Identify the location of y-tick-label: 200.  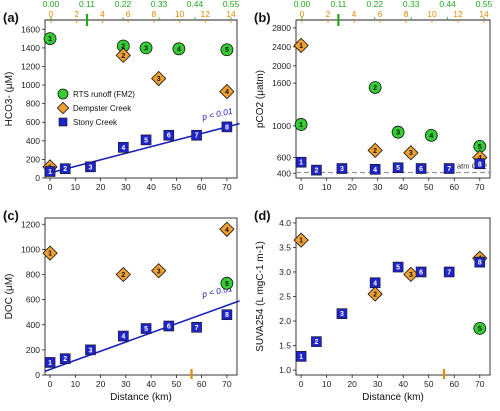
(33, 159).